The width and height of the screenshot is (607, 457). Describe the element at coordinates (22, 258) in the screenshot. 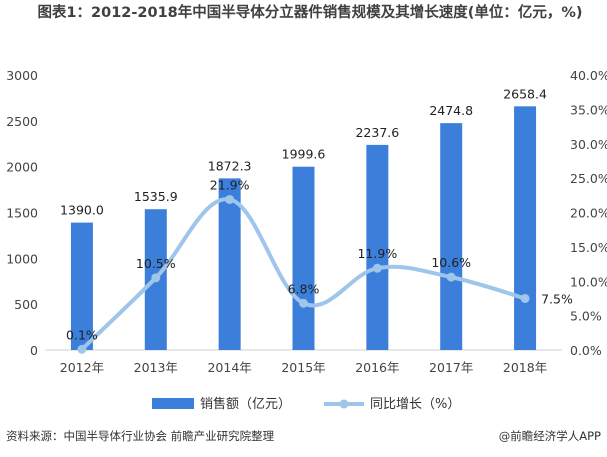

I see `y-left-tick-label: 1000` at that location.